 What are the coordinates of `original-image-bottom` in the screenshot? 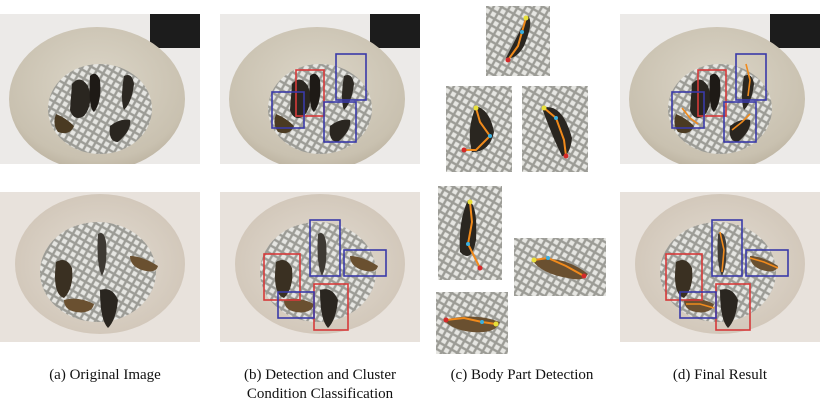 It's located at (100, 267).